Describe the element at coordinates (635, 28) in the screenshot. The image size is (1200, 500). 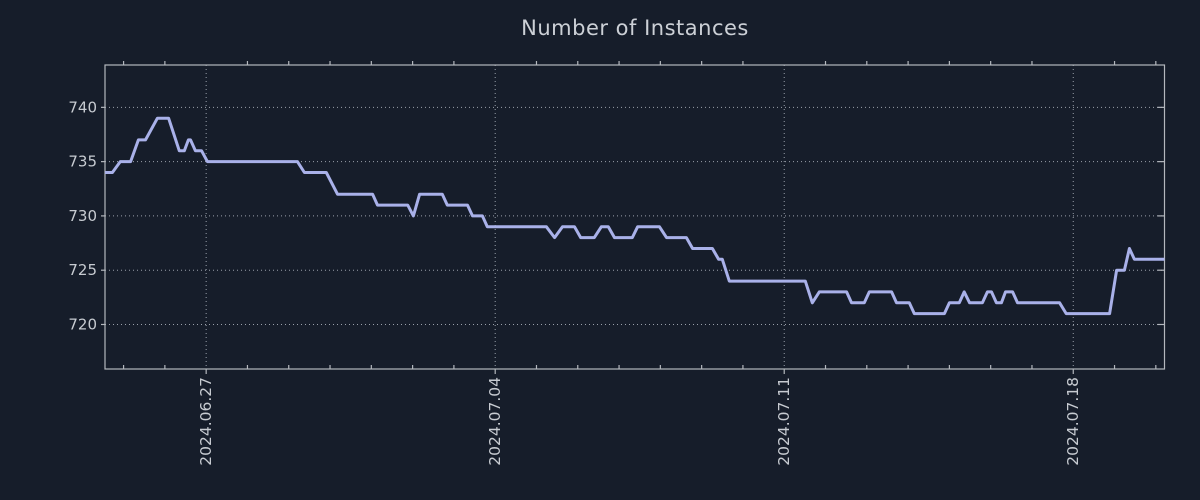
I see `chart-title: Number of Instances` at that location.